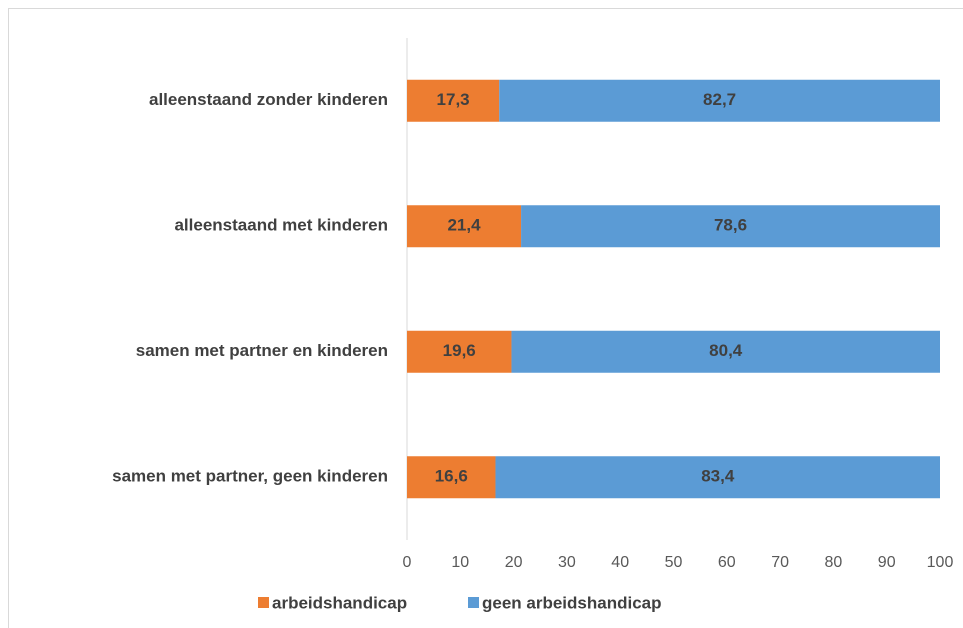  What do you see at coordinates (514, 562) in the screenshot?
I see `x-tick-label: 20` at bounding box center [514, 562].